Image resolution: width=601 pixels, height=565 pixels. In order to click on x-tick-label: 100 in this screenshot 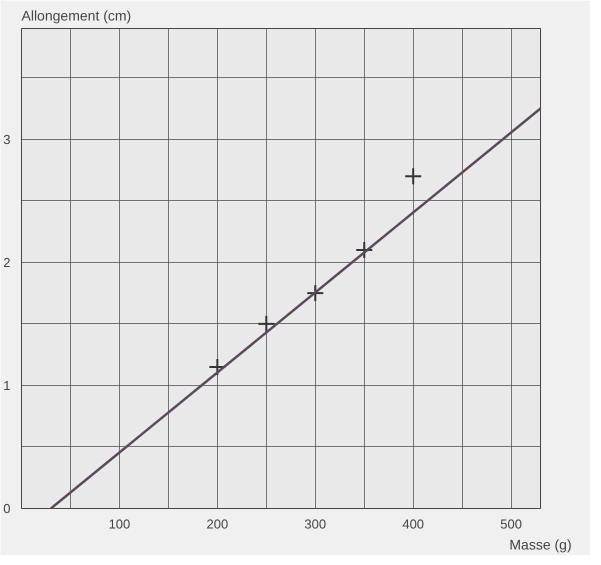, I will do `click(119, 524)`.